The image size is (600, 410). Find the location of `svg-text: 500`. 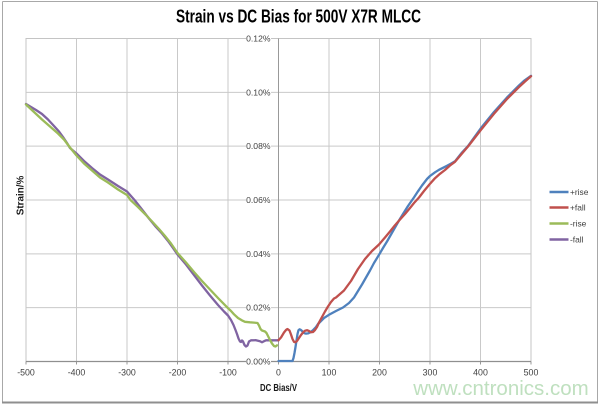

svg-text: 500 is located at coordinates (531, 373).